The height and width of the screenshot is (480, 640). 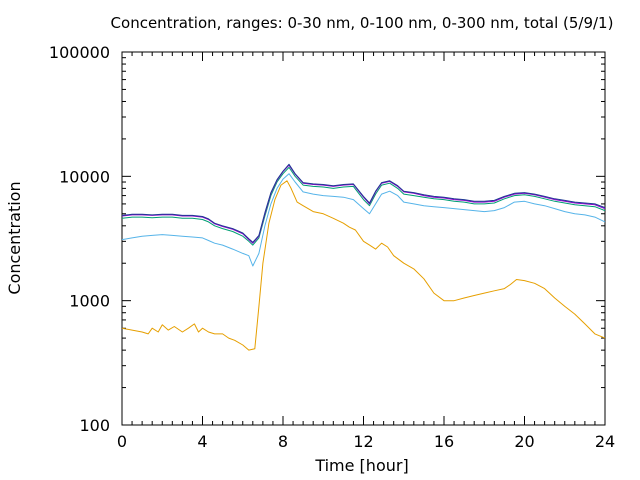 What do you see at coordinates (444, 441) in the screenshot?
I see `x-tick-label: 16` at bounding box center [444, 441].